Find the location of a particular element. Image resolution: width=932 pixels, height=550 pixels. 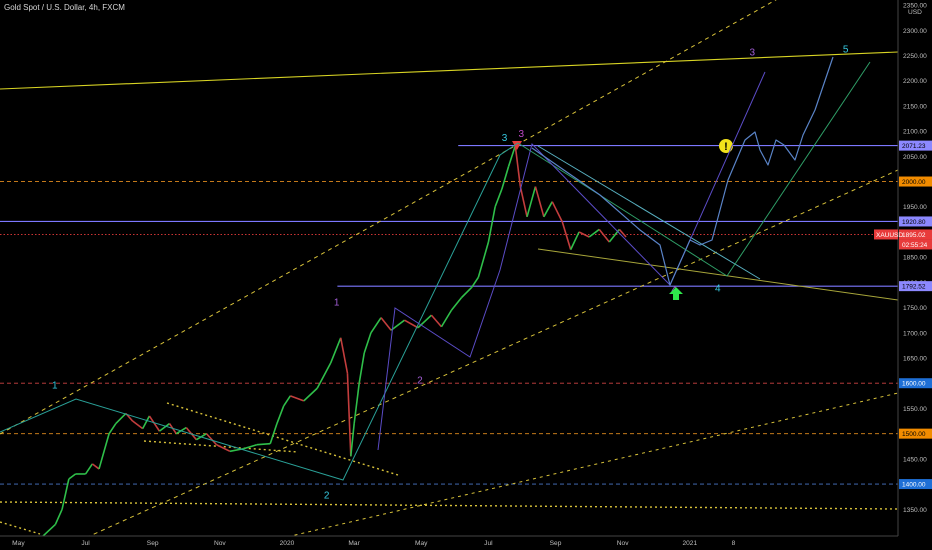

warning-icon-glyph: ! is located at coordinates (726, 147).